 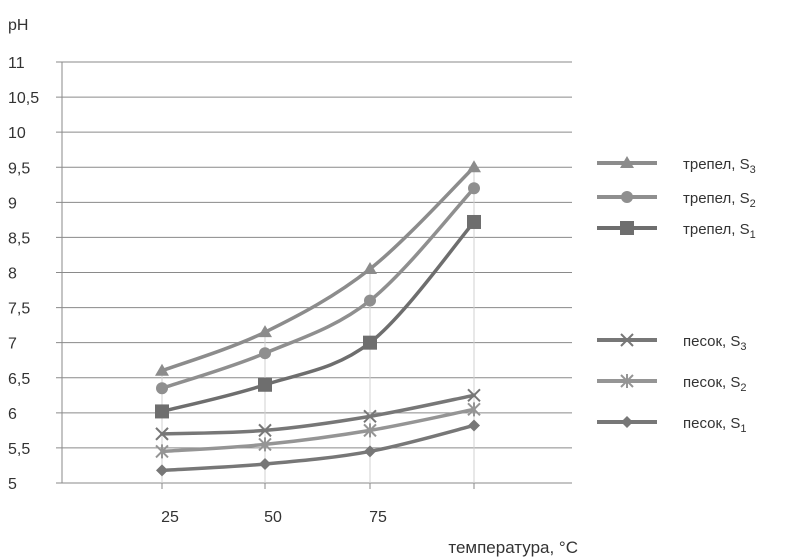 What do you see at coordinates (18, 25) in the screenshot?
I see `y-axis-label: pH` at bounding box center [18, 25].